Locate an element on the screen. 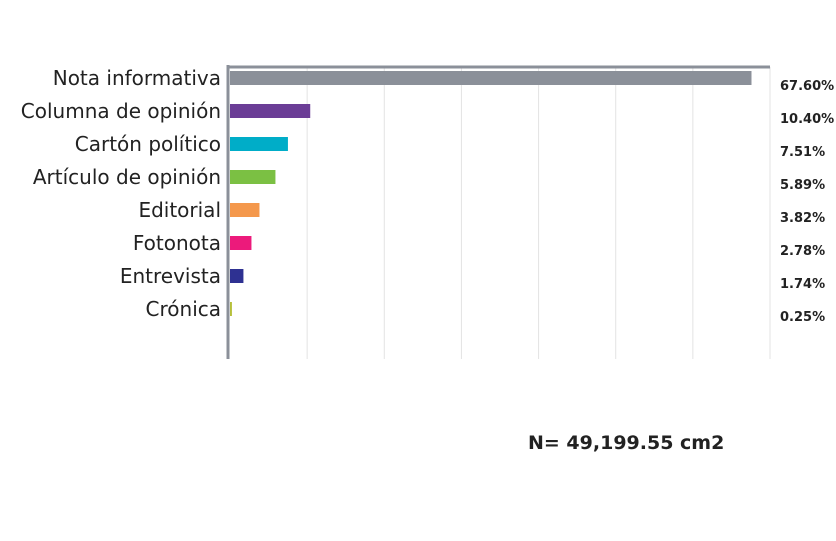 This screenshot has height=541, width=836. category-label: Crónica is located at coordinates (183, 309).